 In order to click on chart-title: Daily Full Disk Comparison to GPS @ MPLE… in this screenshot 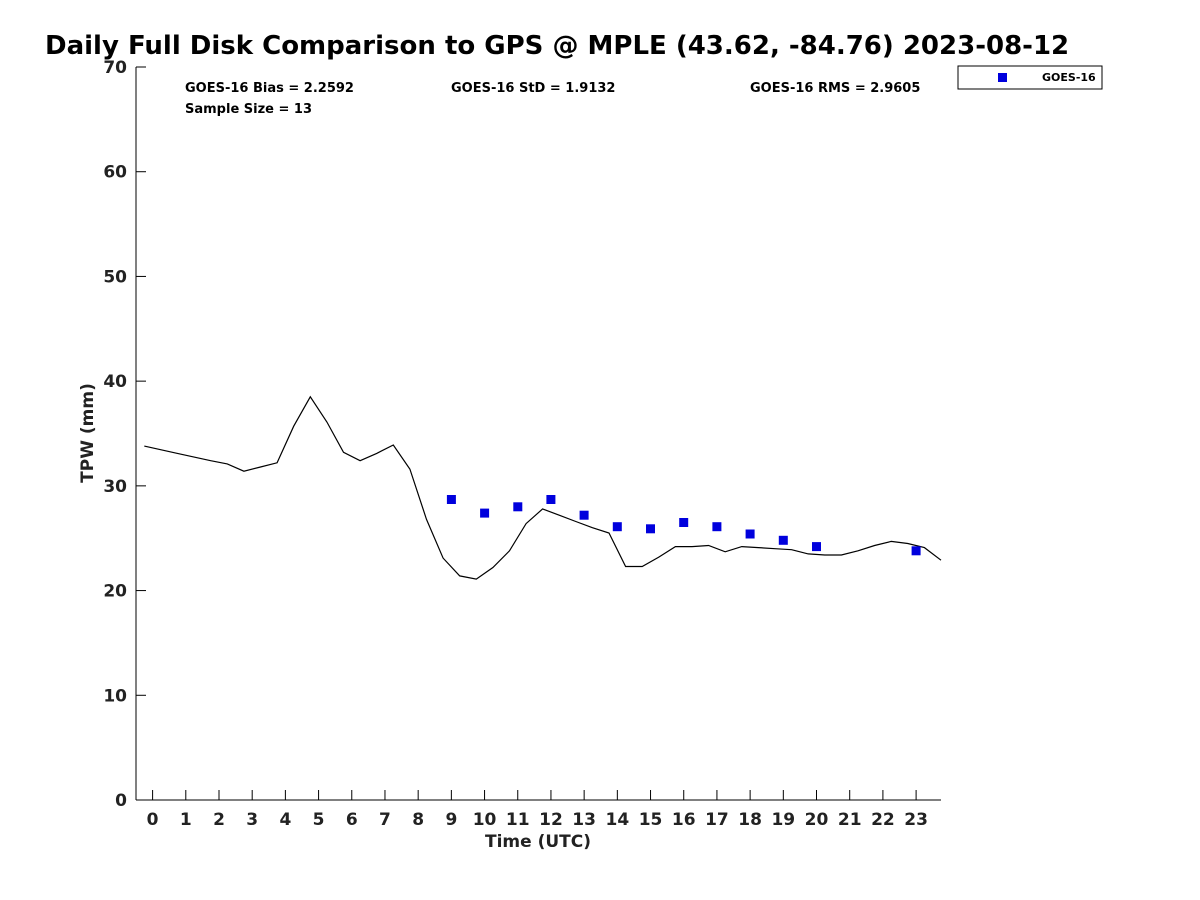, I will do `click(557, 46)`.